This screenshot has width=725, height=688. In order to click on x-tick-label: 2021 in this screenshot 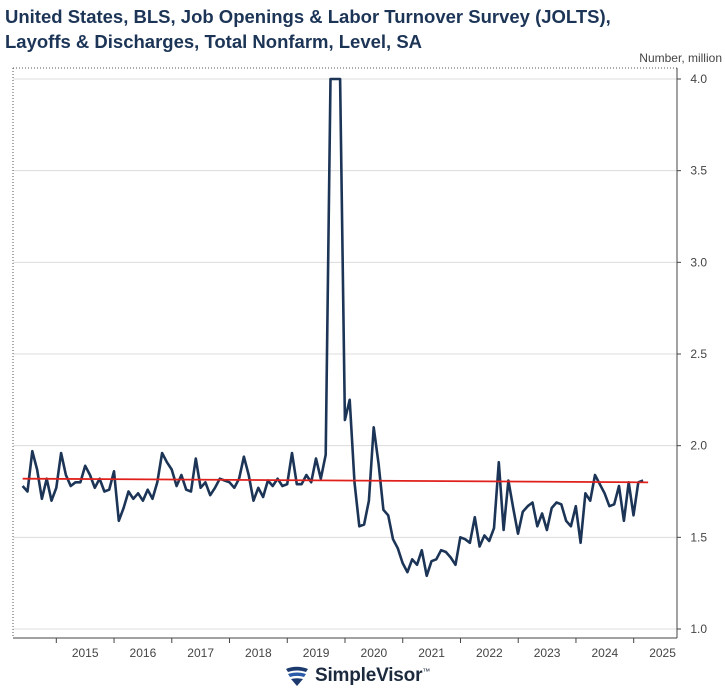, I will do `click(431, 653)`.